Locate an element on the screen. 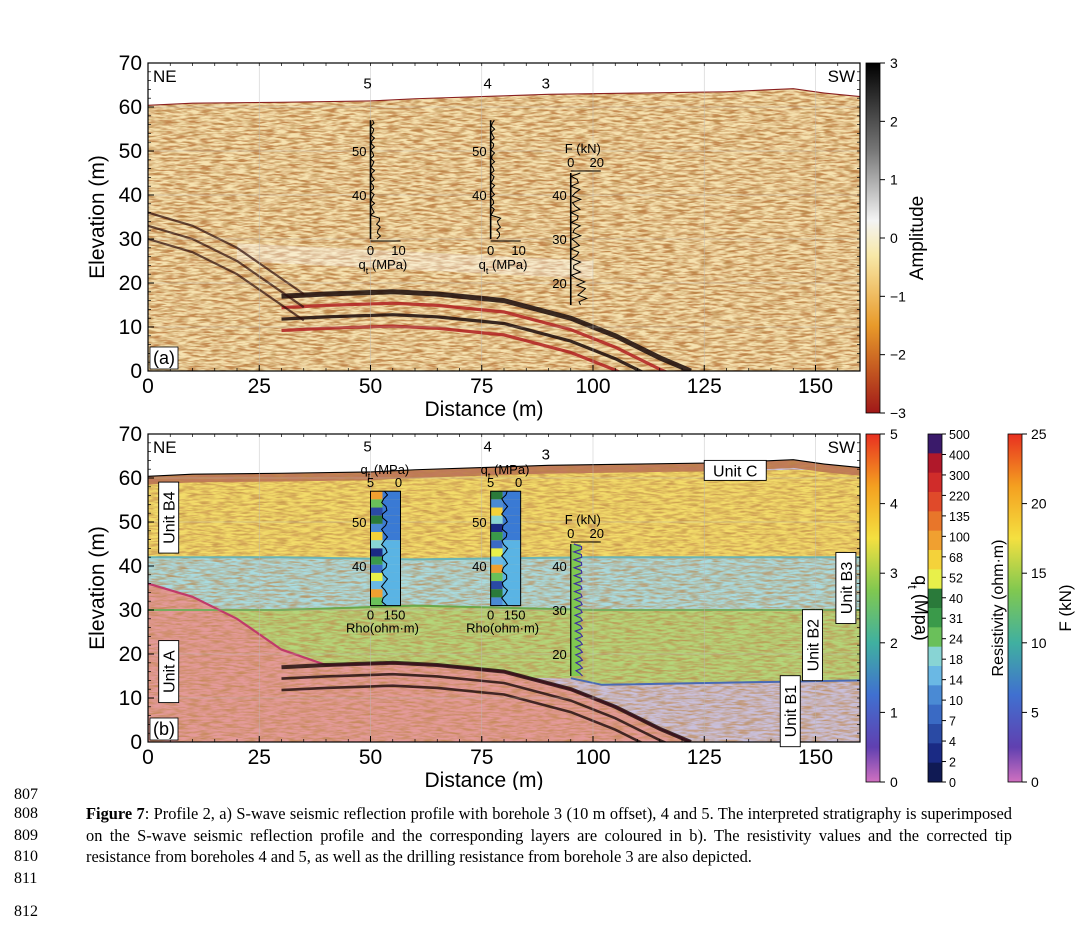 Image resolution: width=1084 pixels, height=940 pixels. qt-tick-label: 4 is located at coordinates (894, 504).